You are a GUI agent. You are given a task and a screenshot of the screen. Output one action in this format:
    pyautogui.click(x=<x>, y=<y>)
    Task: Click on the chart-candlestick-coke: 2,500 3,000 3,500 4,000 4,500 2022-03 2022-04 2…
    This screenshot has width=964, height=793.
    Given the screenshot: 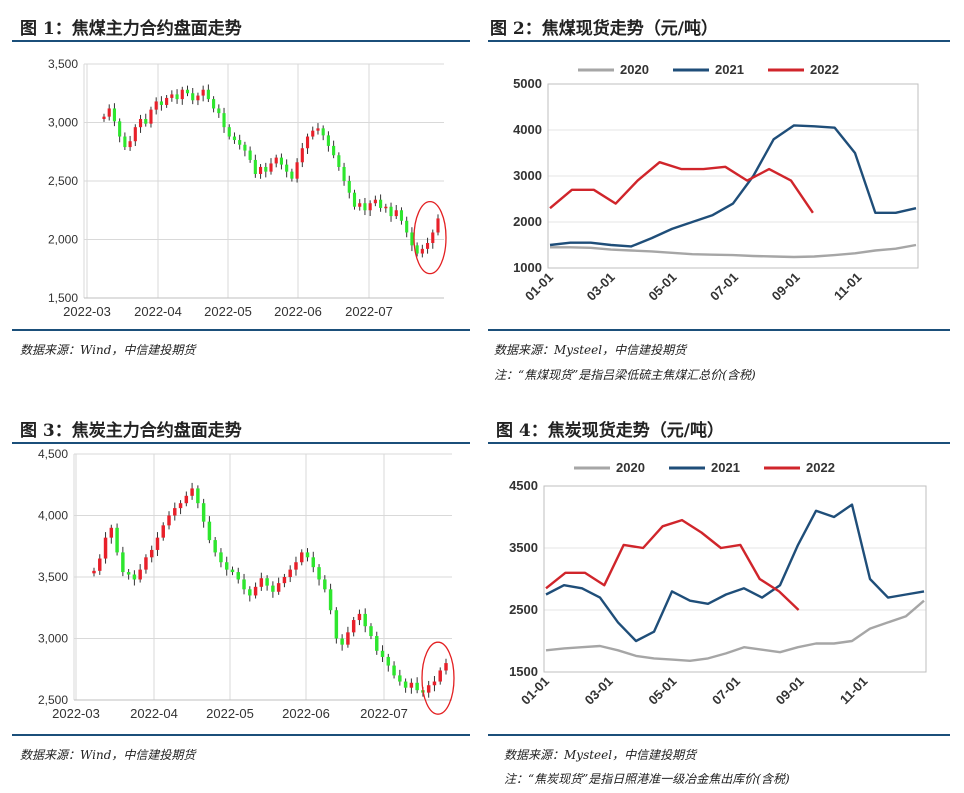 What is the action you would take?
    pyautogui.click(x=246, y=584)
    